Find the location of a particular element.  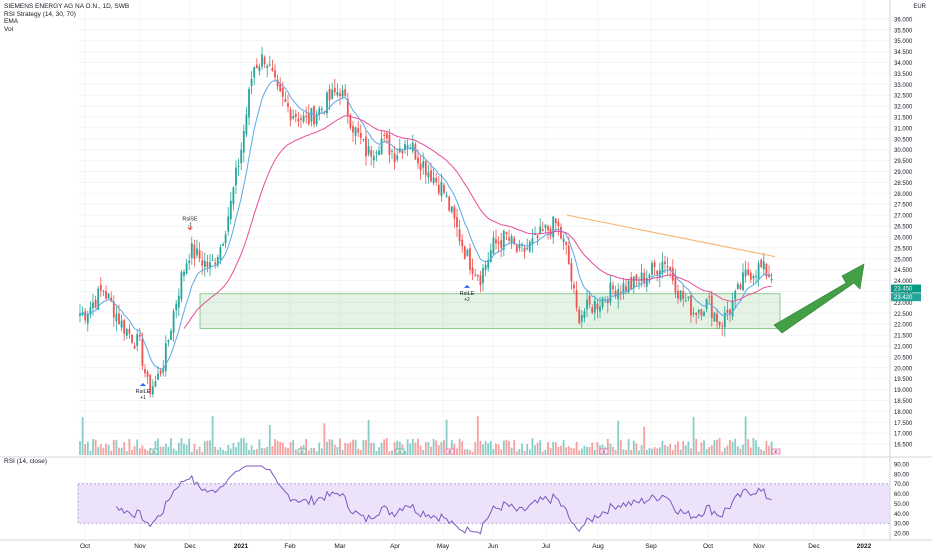

trendline is located at coordinates (671, 236).